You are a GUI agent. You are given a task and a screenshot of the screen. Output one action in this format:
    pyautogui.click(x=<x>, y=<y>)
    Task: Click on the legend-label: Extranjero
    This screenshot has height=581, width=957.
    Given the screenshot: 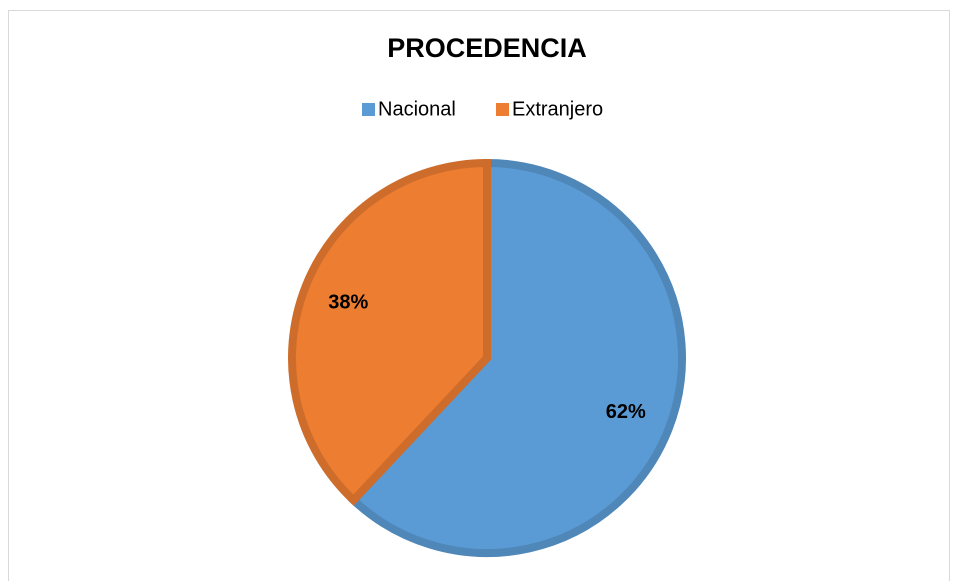 What is the action you would take?
    pyautogui.click(x=557, y=109)
    